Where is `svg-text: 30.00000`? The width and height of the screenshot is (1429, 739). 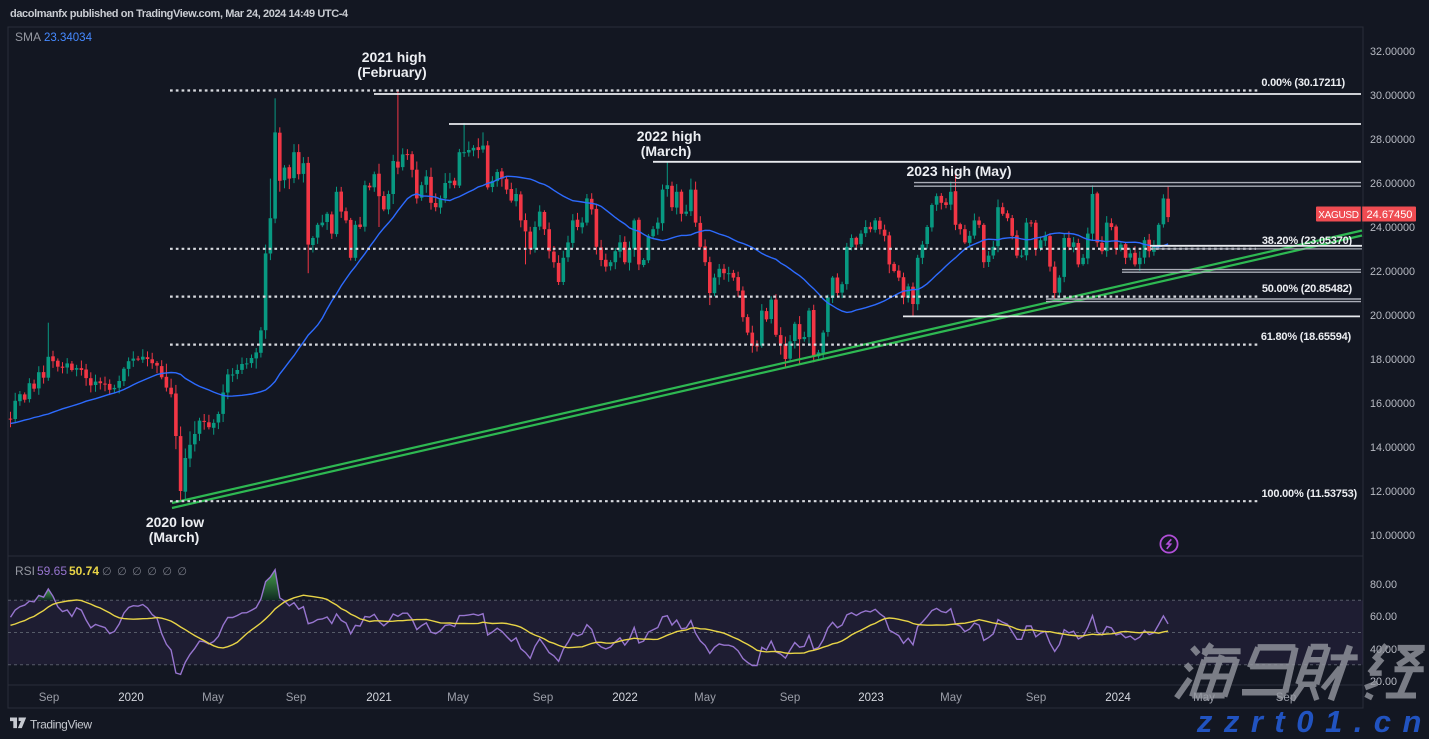
svg-text: 30.00000 is located at coordinates (1392, 96).